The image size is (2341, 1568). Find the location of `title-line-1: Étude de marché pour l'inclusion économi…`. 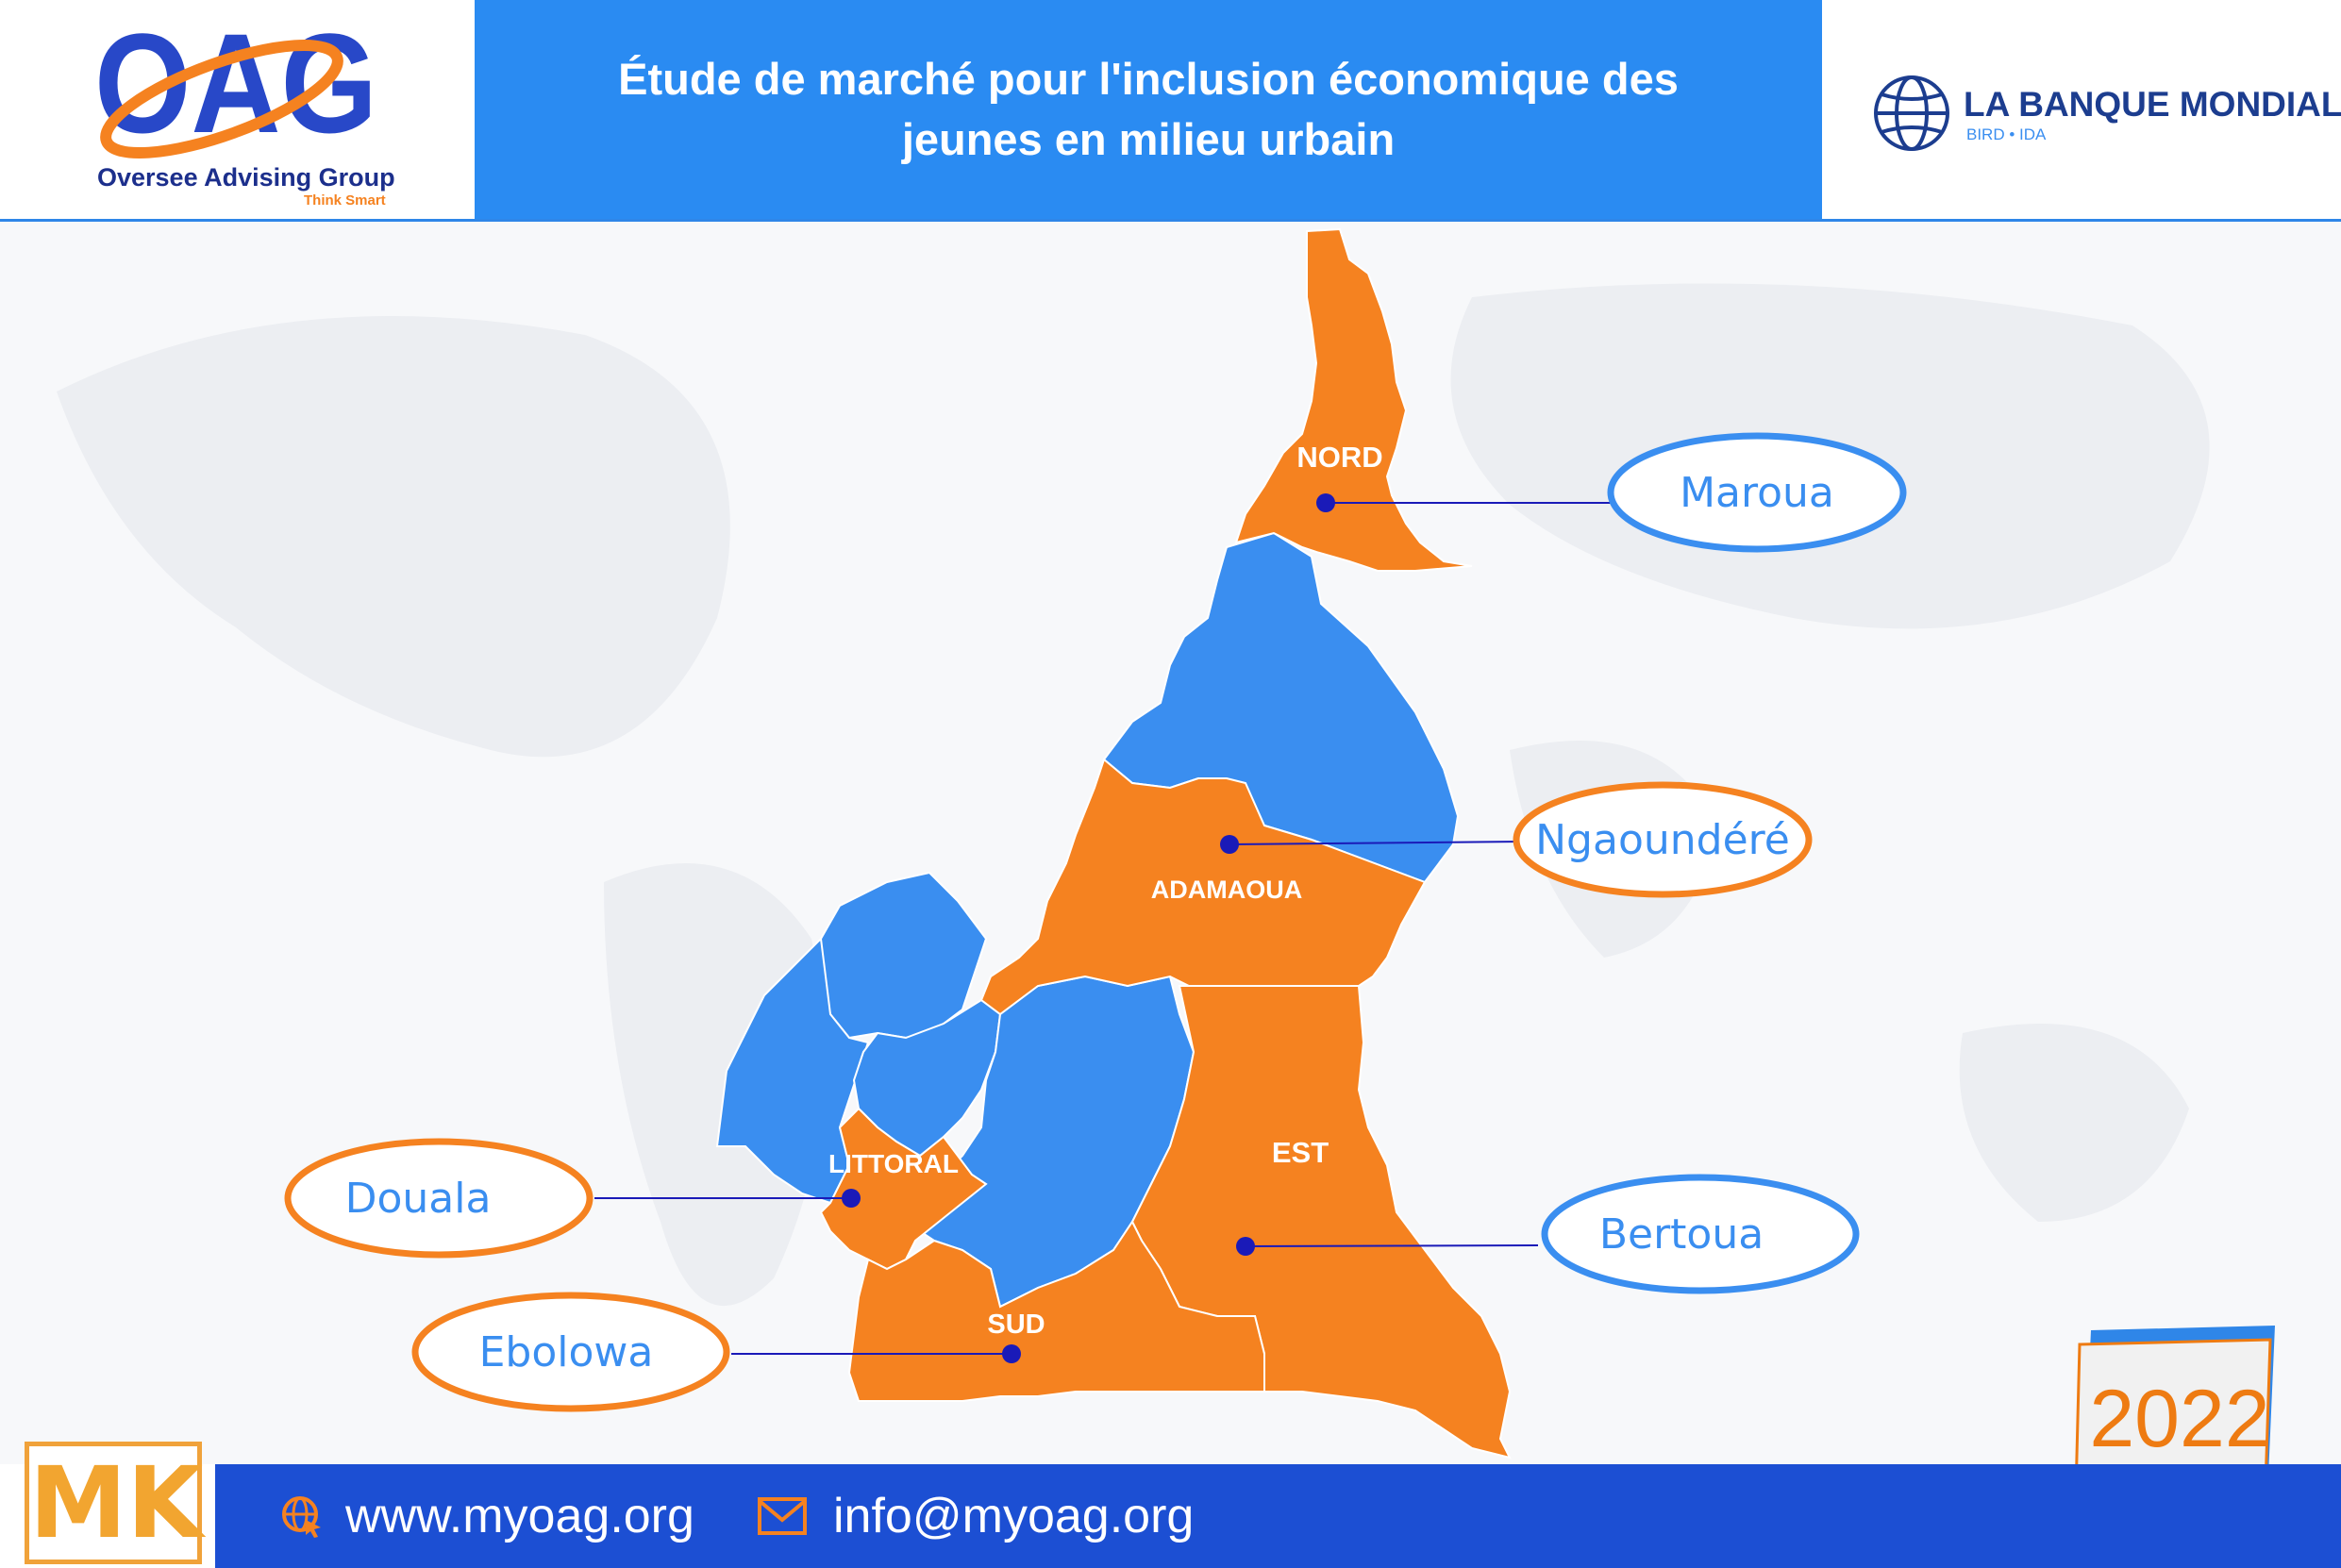

title-line-1: Étude de marché pour l'inclusion économi… is located at coordinates (1149, 79).